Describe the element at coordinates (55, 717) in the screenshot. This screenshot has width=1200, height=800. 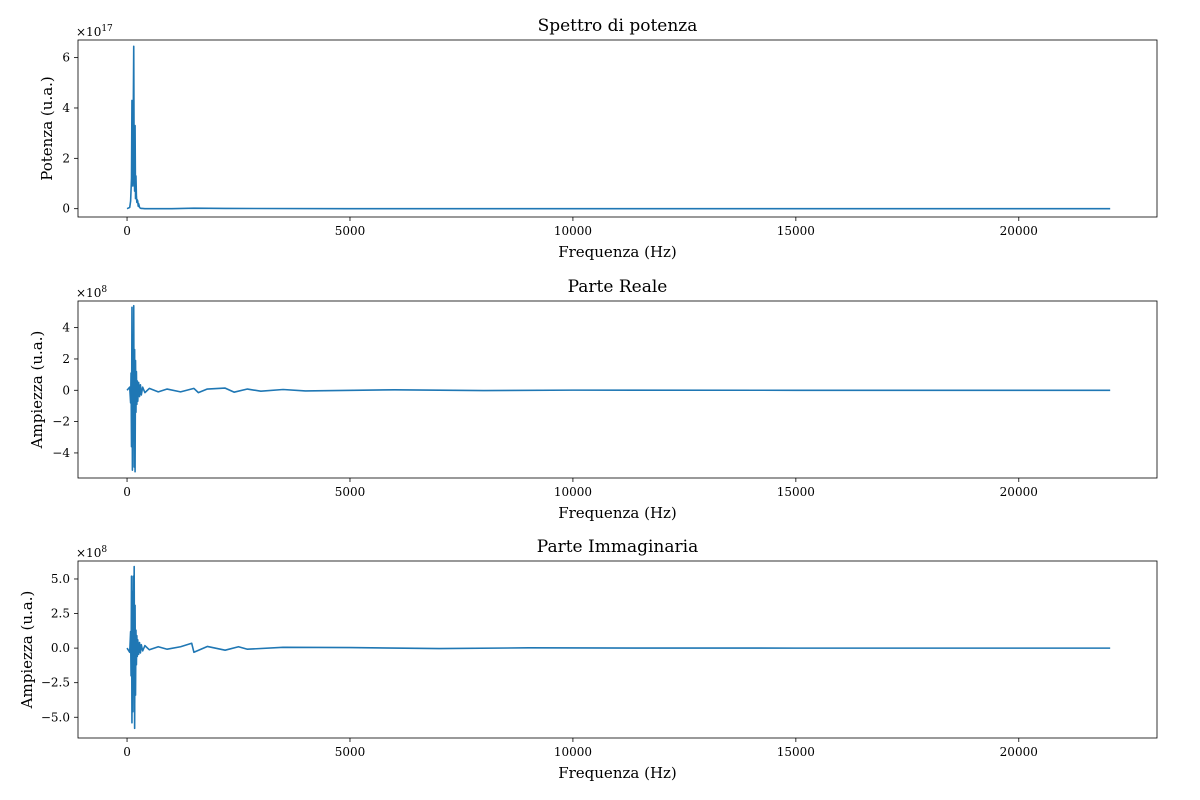
I see `y-tick-label: −5.0` at that location.